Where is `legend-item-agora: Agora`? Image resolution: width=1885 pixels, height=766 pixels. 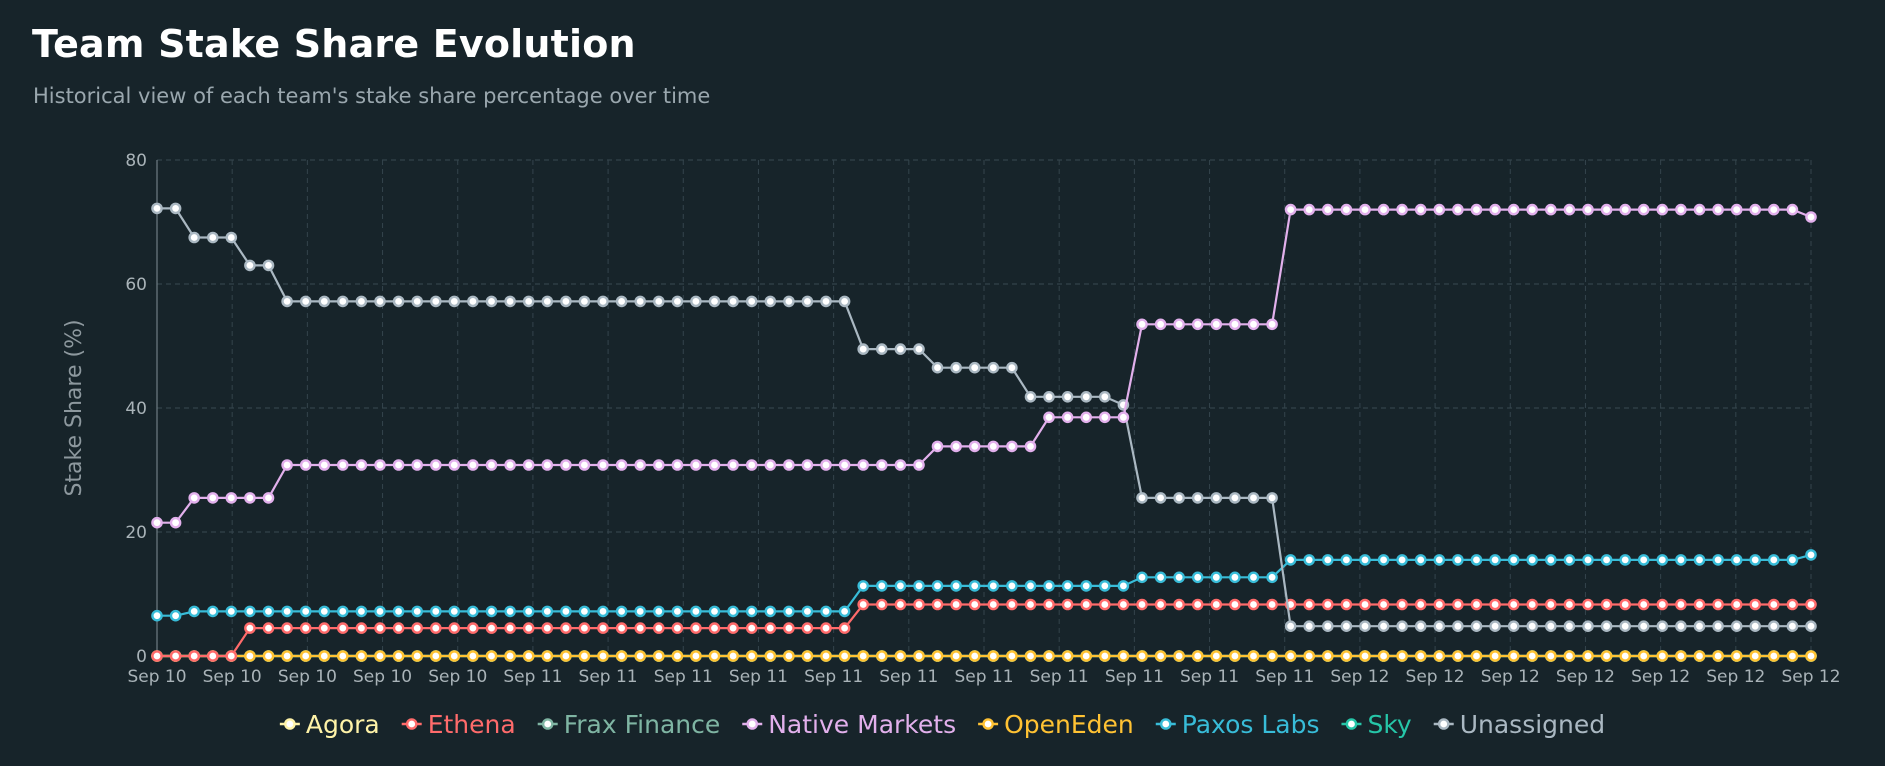
legend-item-agora: Agora is located at coordinates (329, 724).